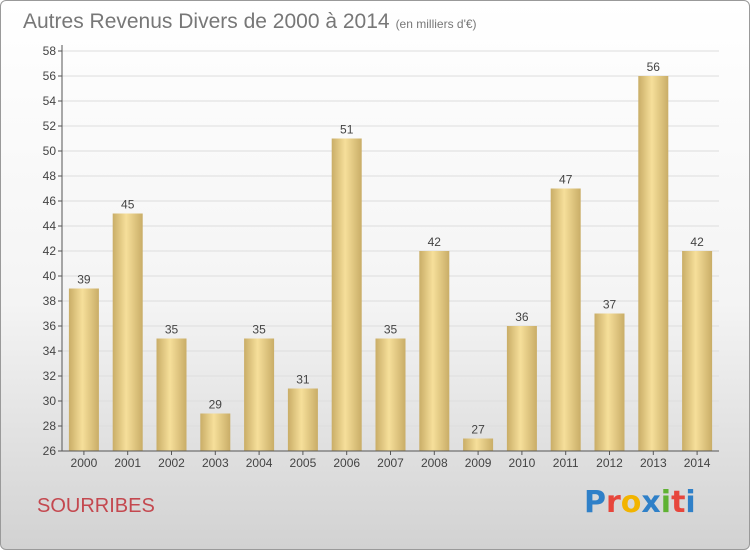 The image size is (750, 550). I want to click on logo-letter: x, so click(651, 502).